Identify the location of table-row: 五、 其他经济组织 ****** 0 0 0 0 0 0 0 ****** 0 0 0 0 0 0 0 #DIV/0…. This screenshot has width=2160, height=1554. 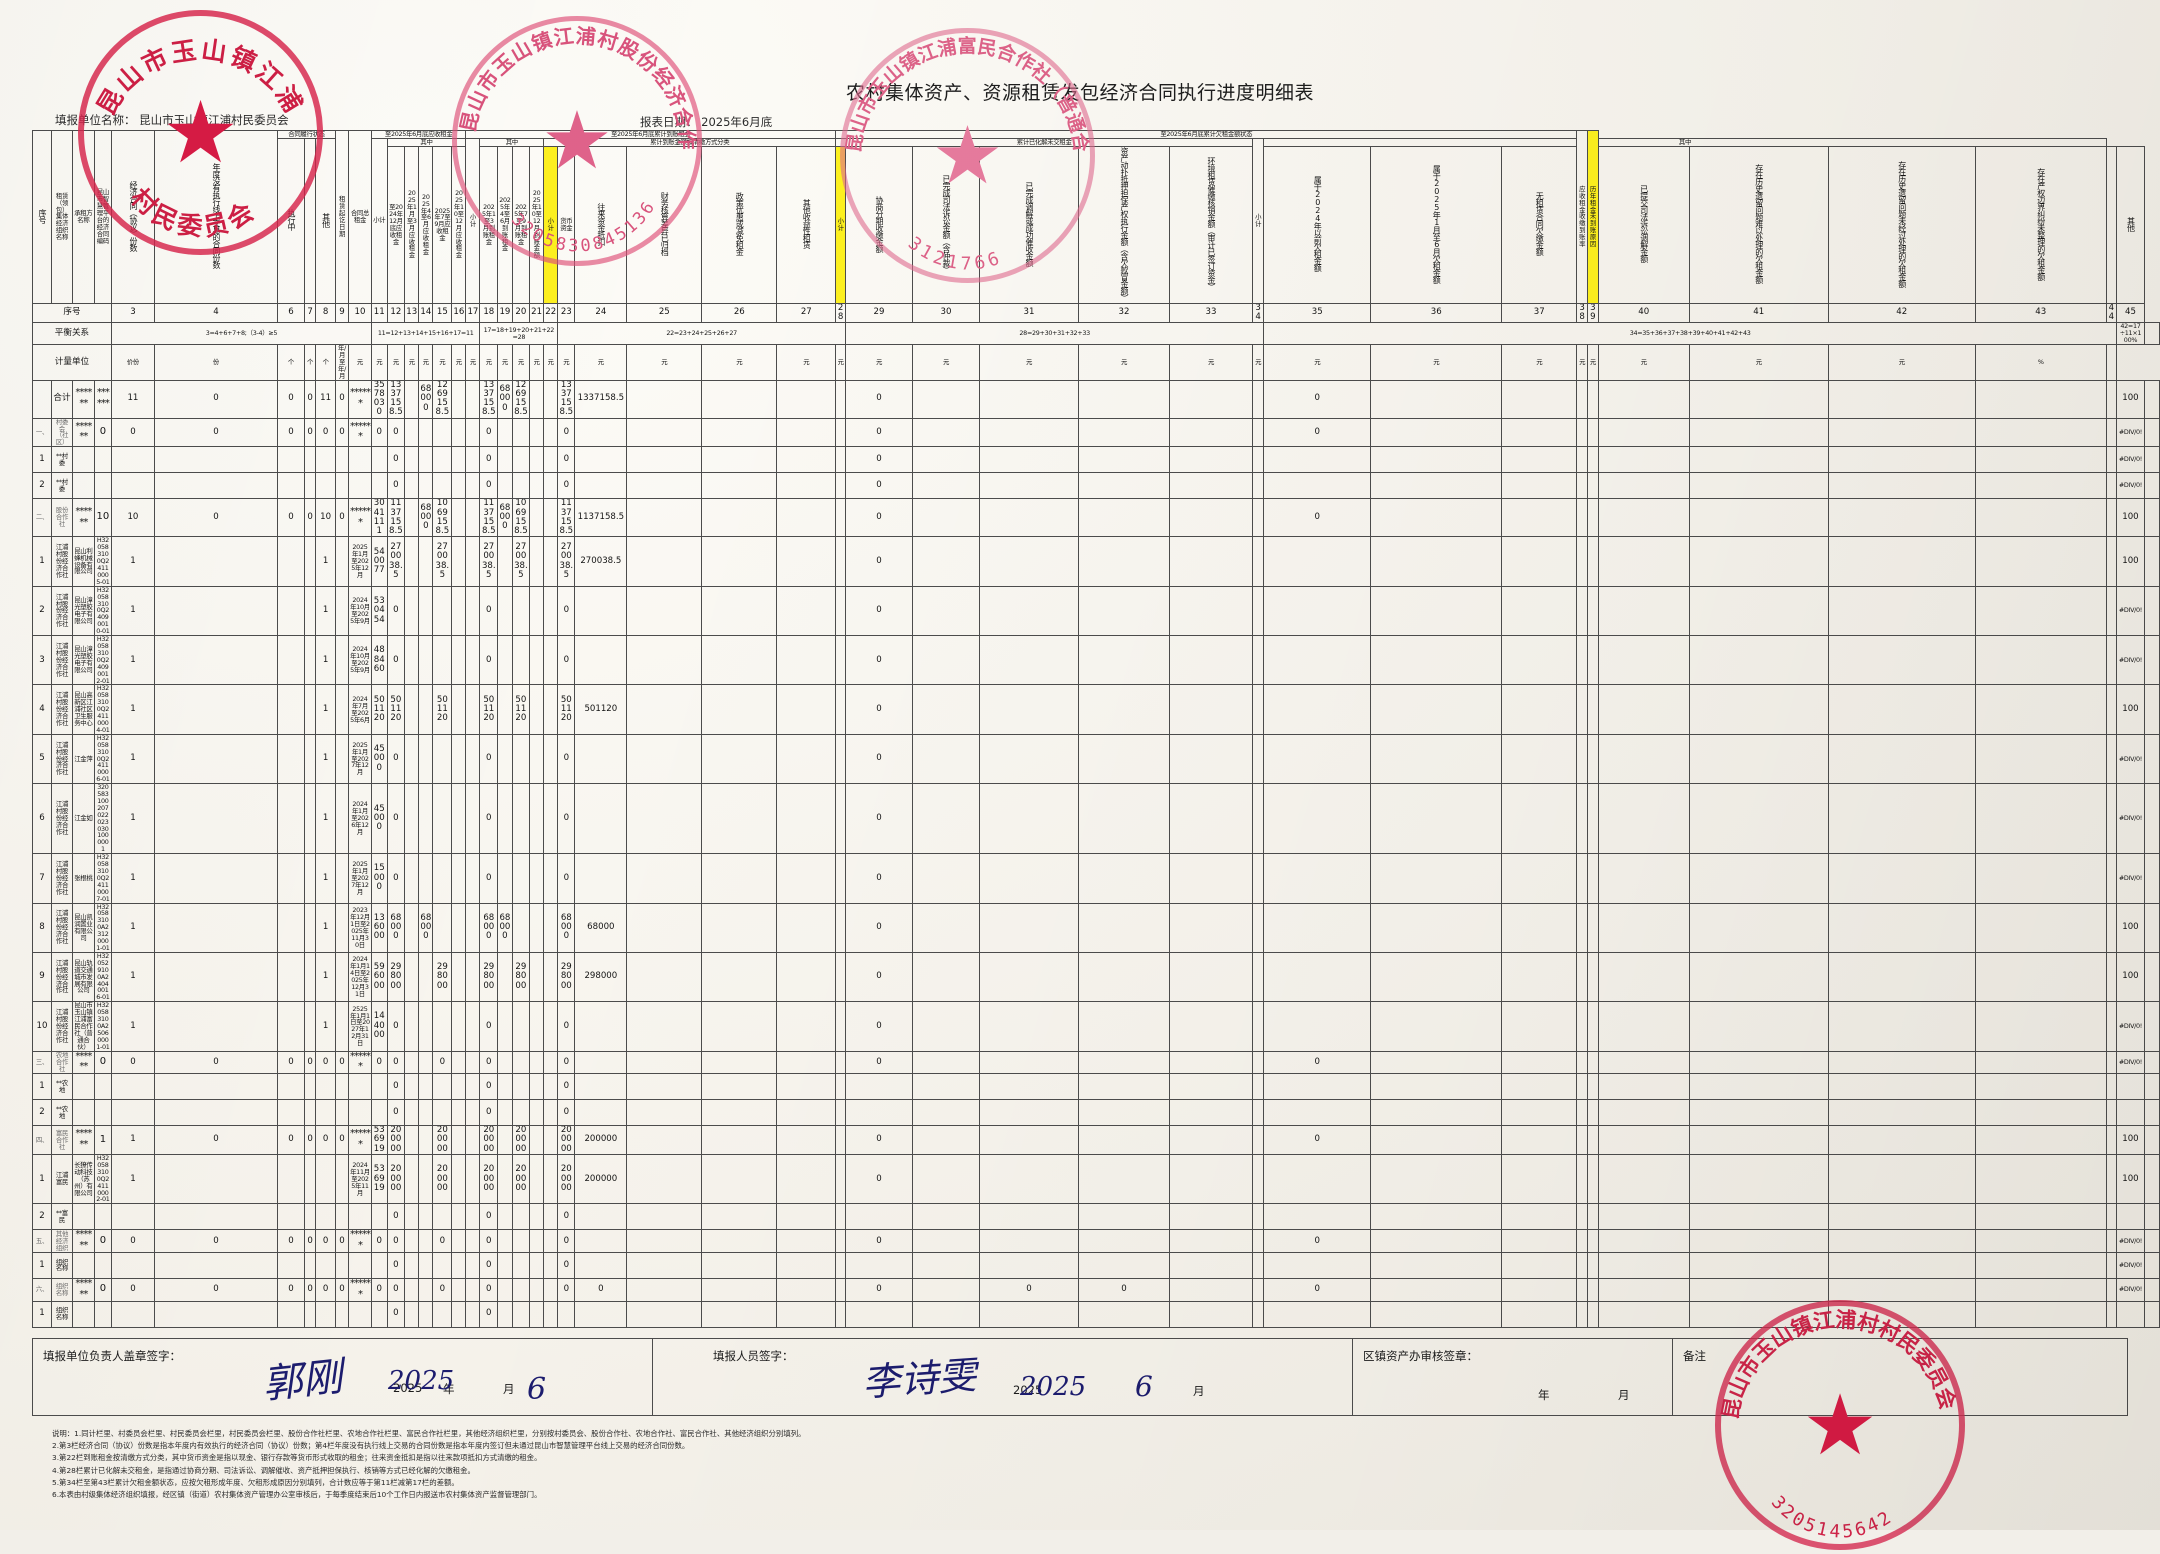
(1096, 1241).